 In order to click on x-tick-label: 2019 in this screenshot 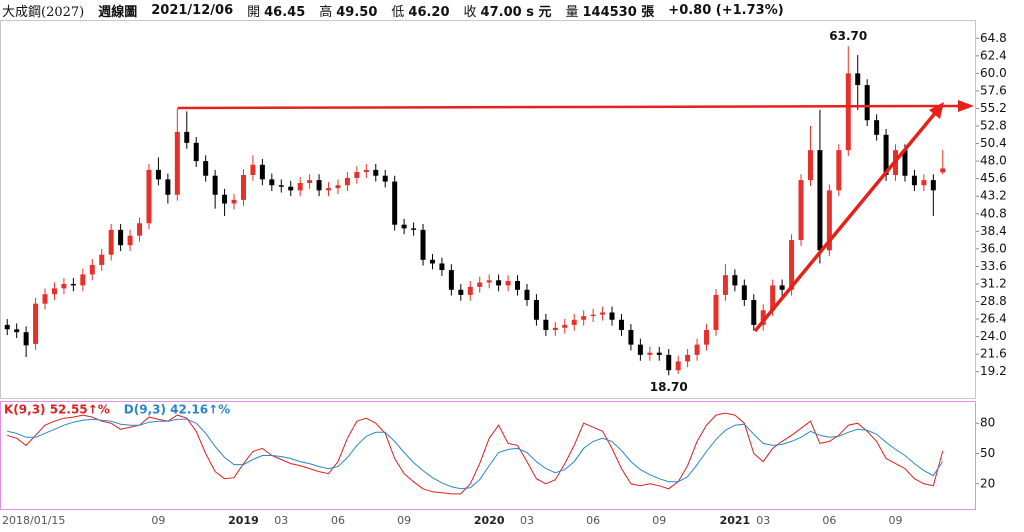, I will do `click(243, 520)`.